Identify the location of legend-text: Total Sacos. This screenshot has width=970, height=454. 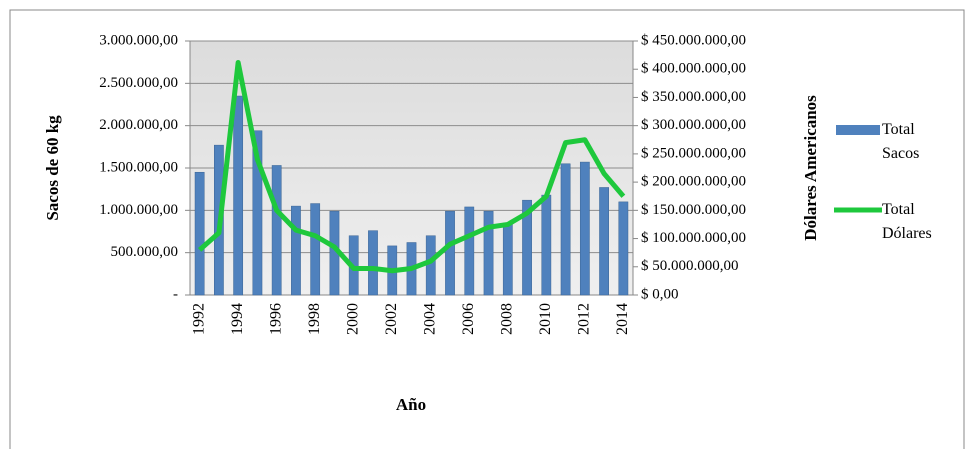
(901, 141).